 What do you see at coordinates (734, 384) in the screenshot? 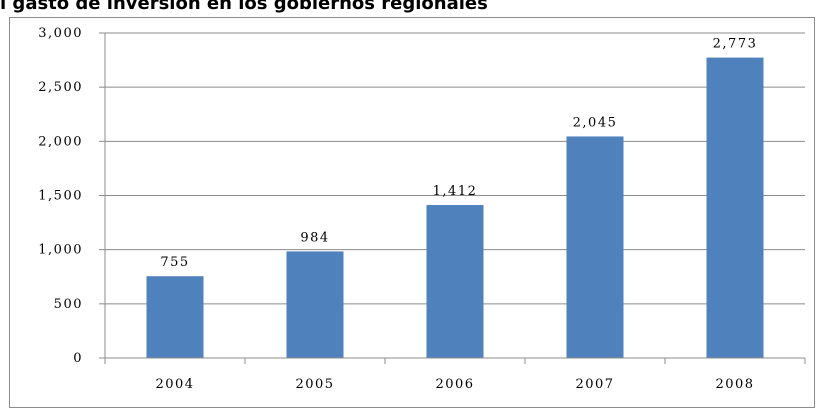
I see `x-tick-label: 2008` at bounding box center [734, 384].